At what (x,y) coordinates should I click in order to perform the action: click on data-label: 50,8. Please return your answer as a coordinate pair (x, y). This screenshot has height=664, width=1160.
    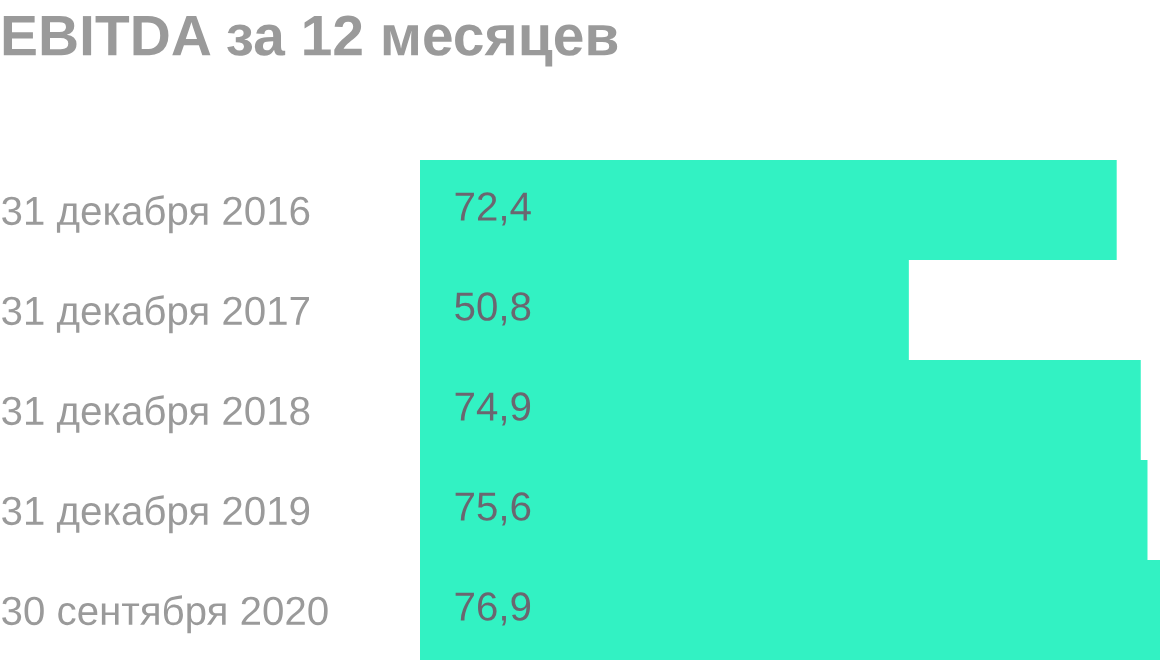
    Looking at the image, I should click on (493, 309).